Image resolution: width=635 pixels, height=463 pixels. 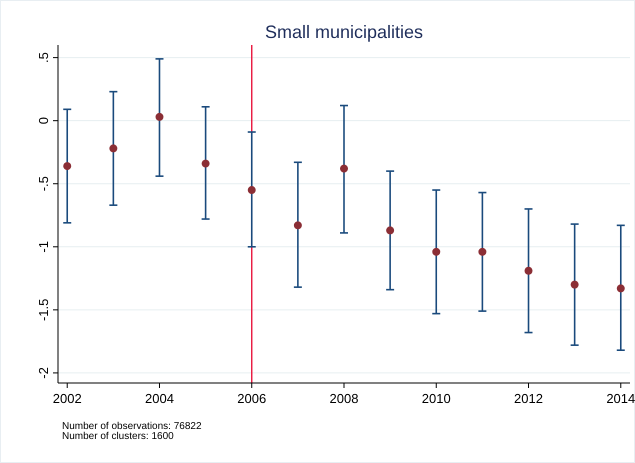 I want to click on x-tick-label: 2014, so click(x=620, y=398).